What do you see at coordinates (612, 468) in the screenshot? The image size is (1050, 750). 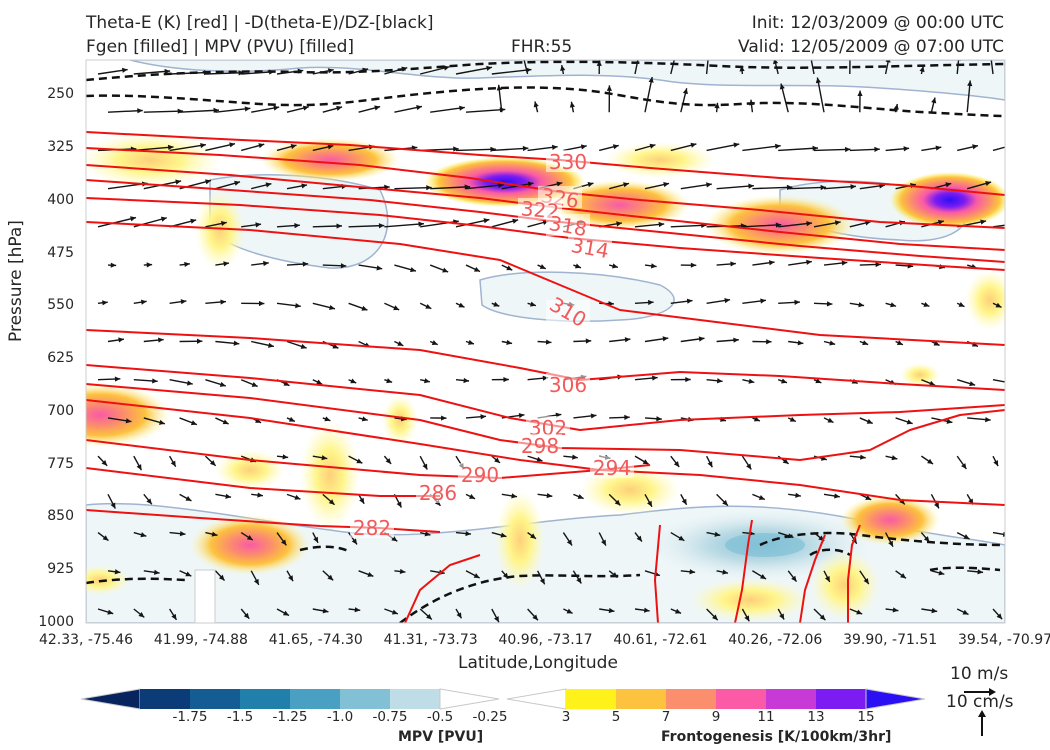 I see `theta-e-label: 294` at bounding box center [612, 468].